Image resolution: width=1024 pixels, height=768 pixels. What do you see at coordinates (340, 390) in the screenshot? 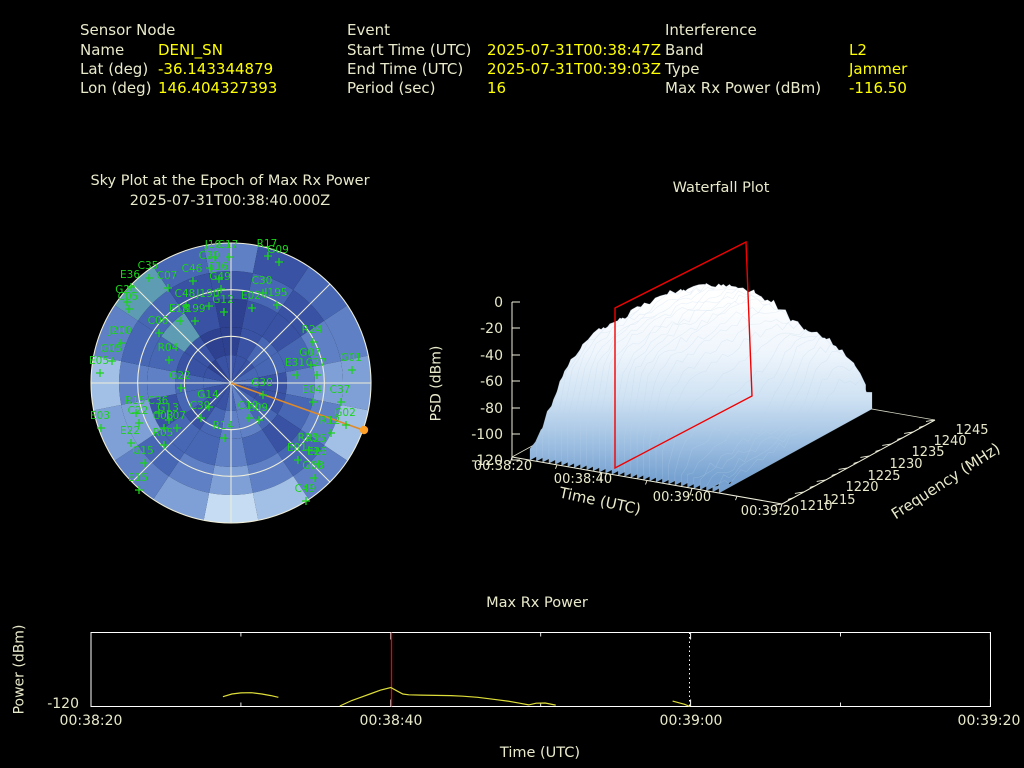
I see `satellite-label: C37` at bounding box center [340, 390].